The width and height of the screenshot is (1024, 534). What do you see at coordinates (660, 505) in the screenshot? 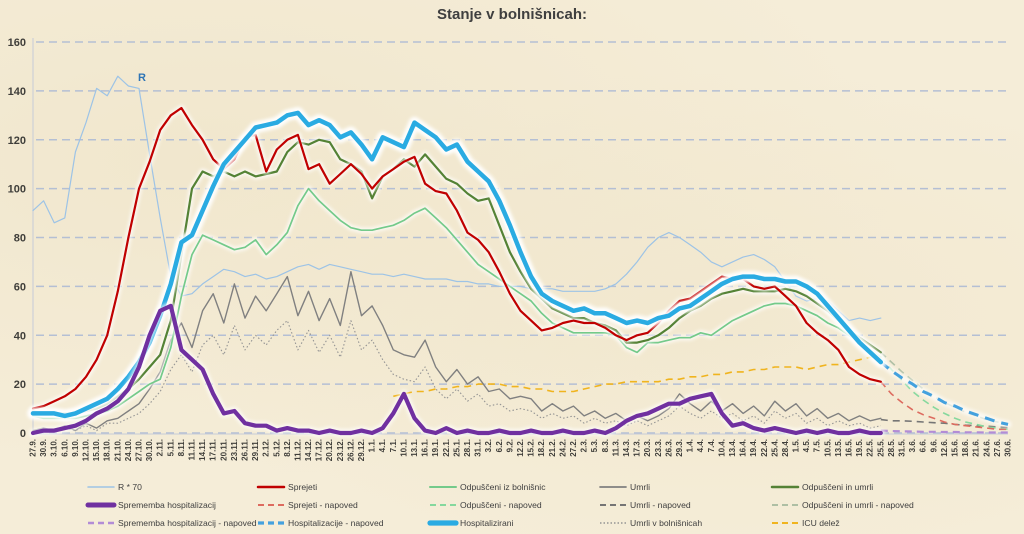
I see `legend-label-umrli_napoved: Umrli - napoved` at bounding box center [660, 505].